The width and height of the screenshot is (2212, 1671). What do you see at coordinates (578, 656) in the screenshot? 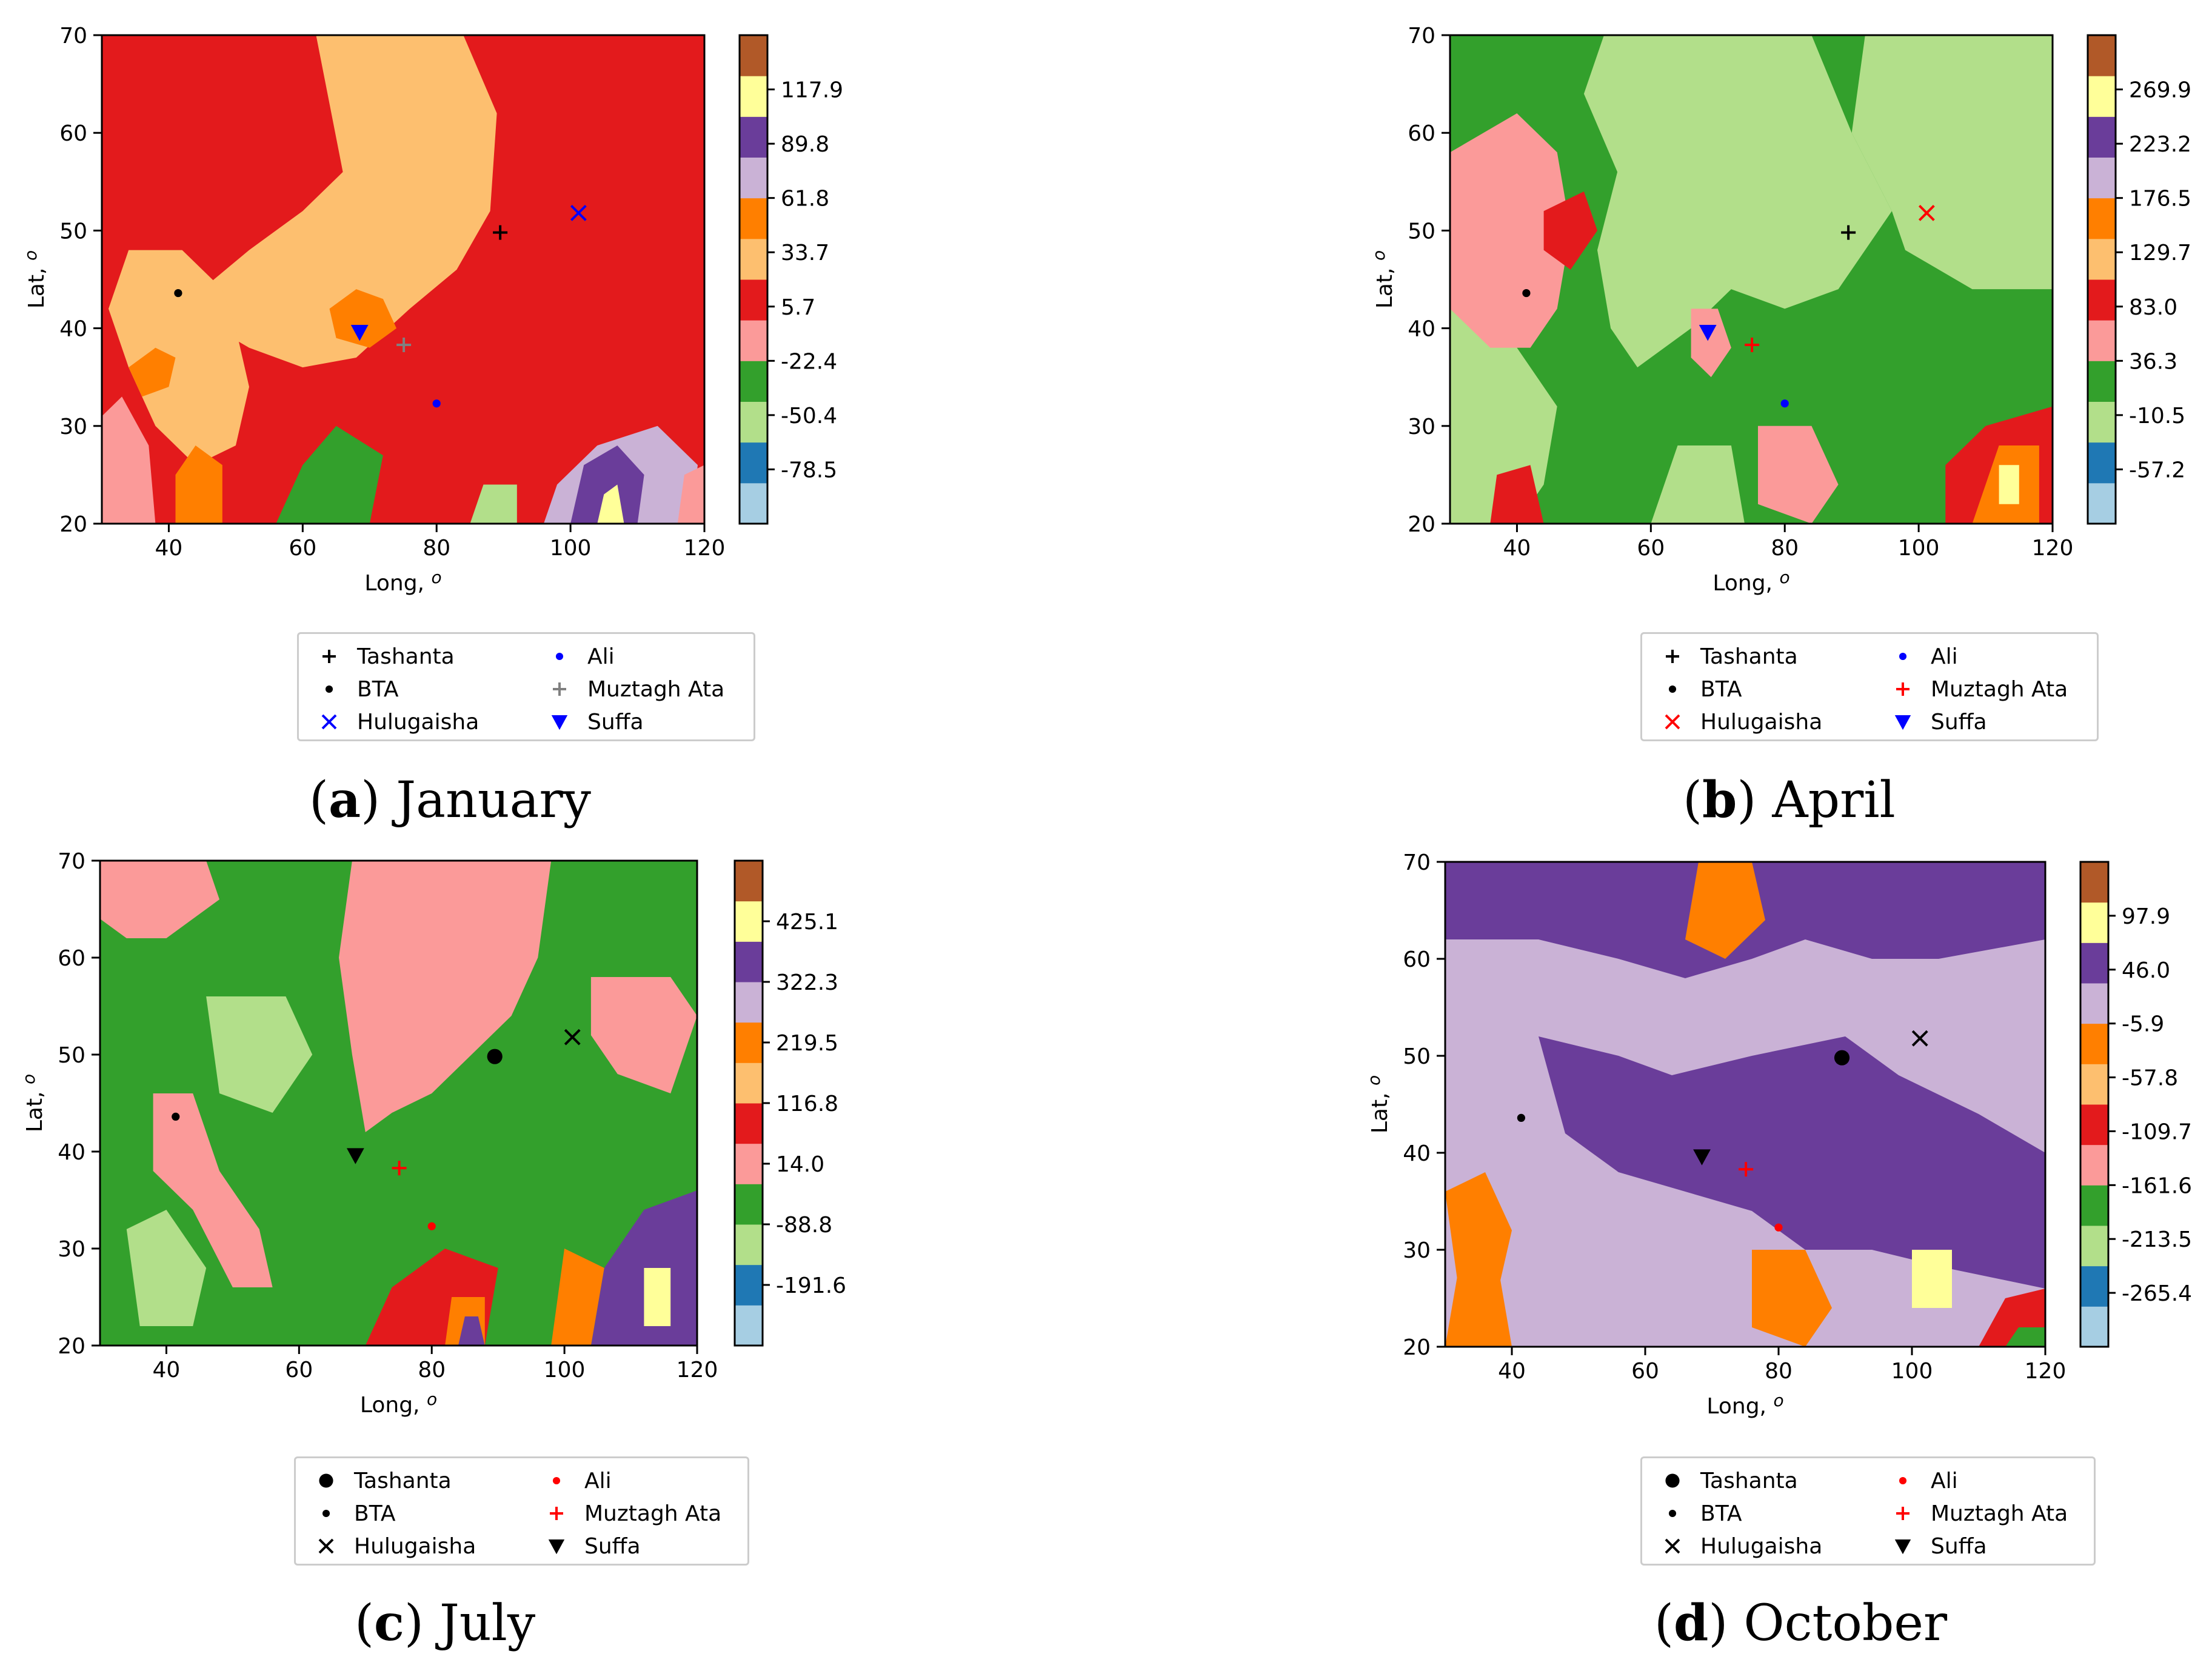
I see `legend-item: Ali` at bounding box center [578, 656].